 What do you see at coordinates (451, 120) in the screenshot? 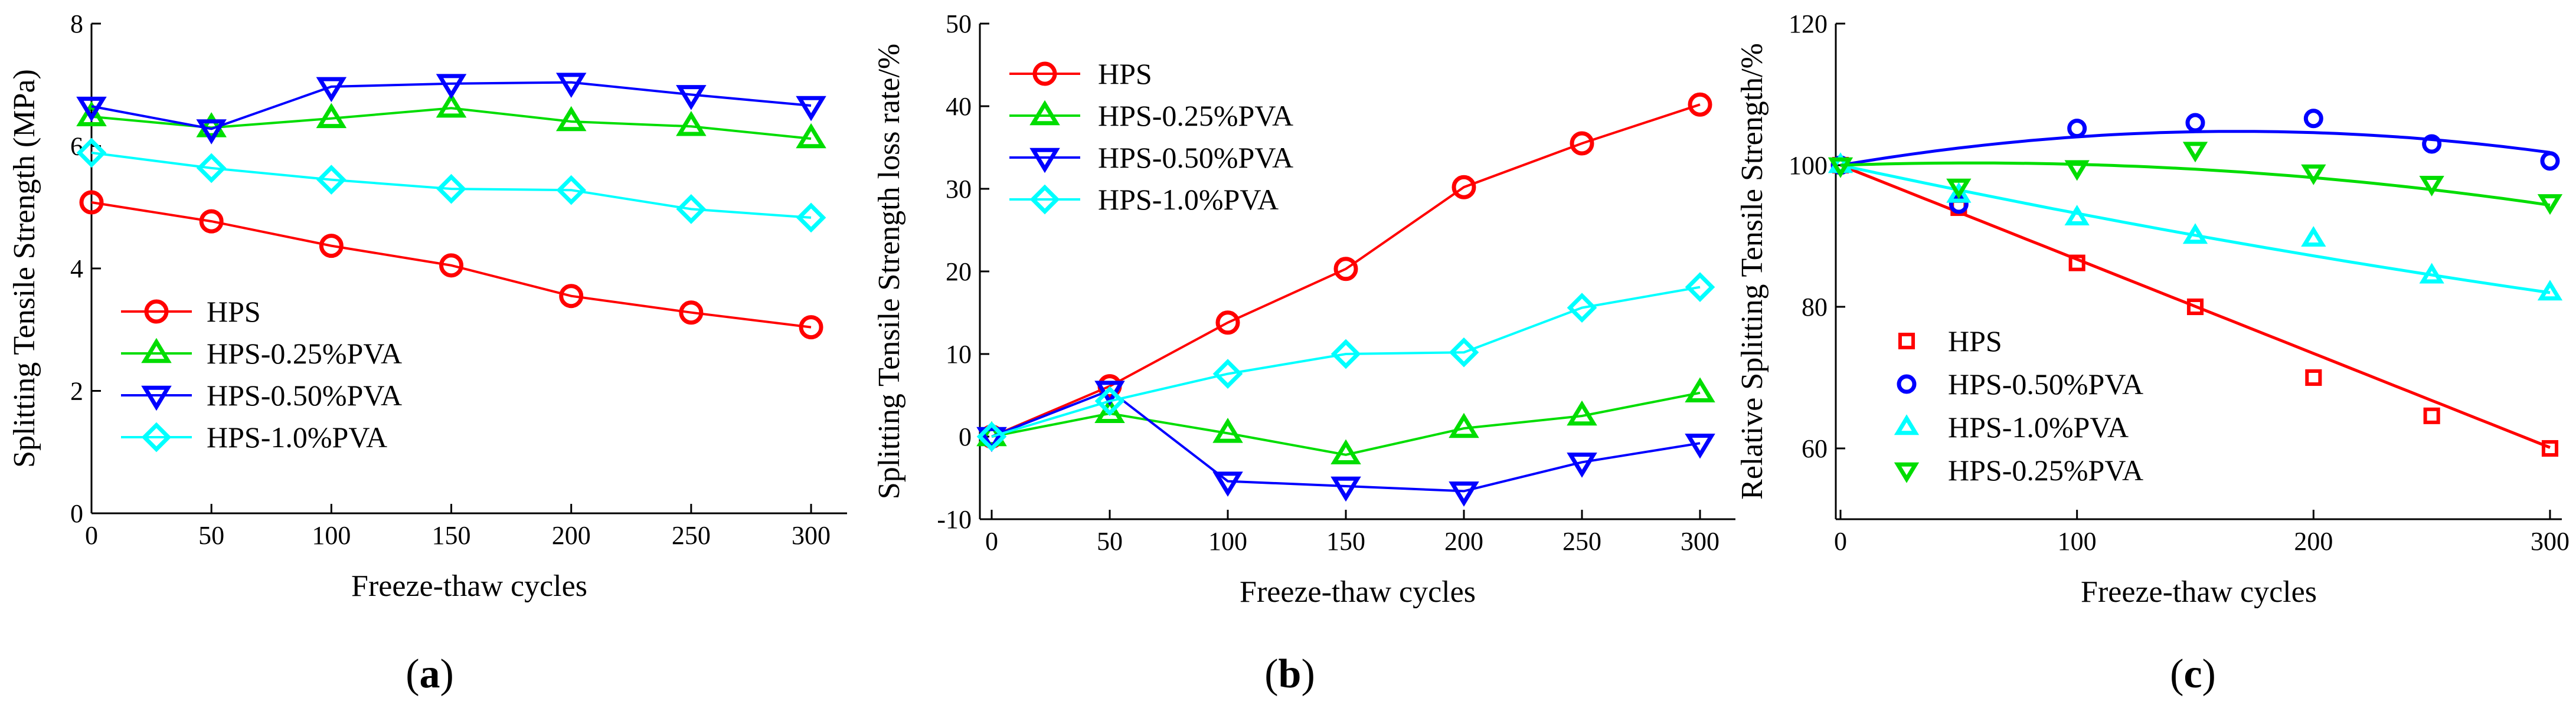
I see `series-HPS-0.25%PVA` at bounding box center [451, 120].